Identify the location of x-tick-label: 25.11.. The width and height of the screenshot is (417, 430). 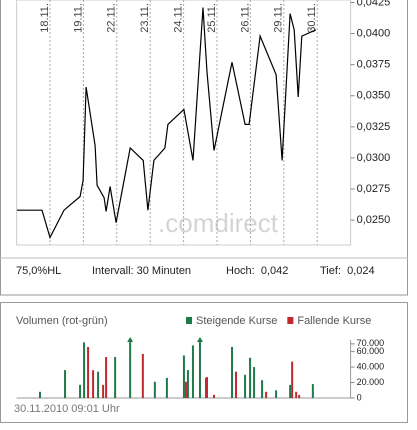
(212, 18).